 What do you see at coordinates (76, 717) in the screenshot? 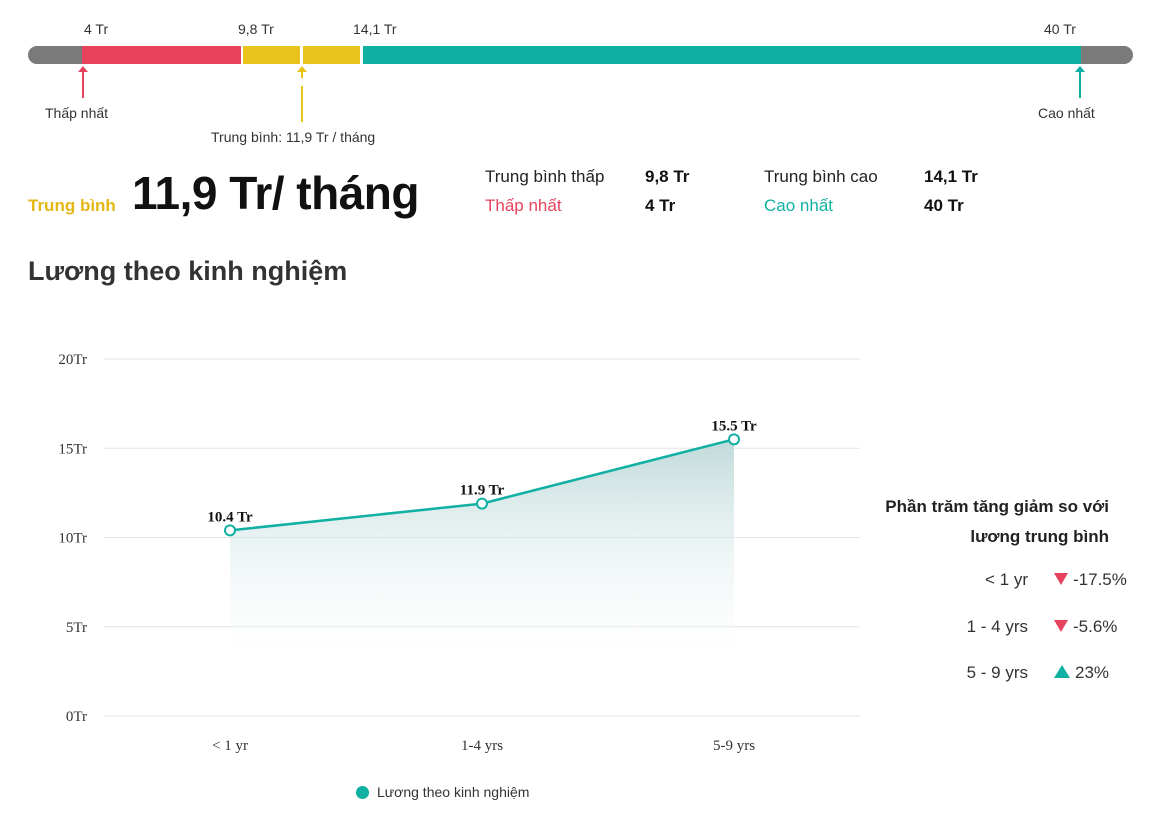
I see `y-tick-label: 0Tr` at bounding box center [76, 717].